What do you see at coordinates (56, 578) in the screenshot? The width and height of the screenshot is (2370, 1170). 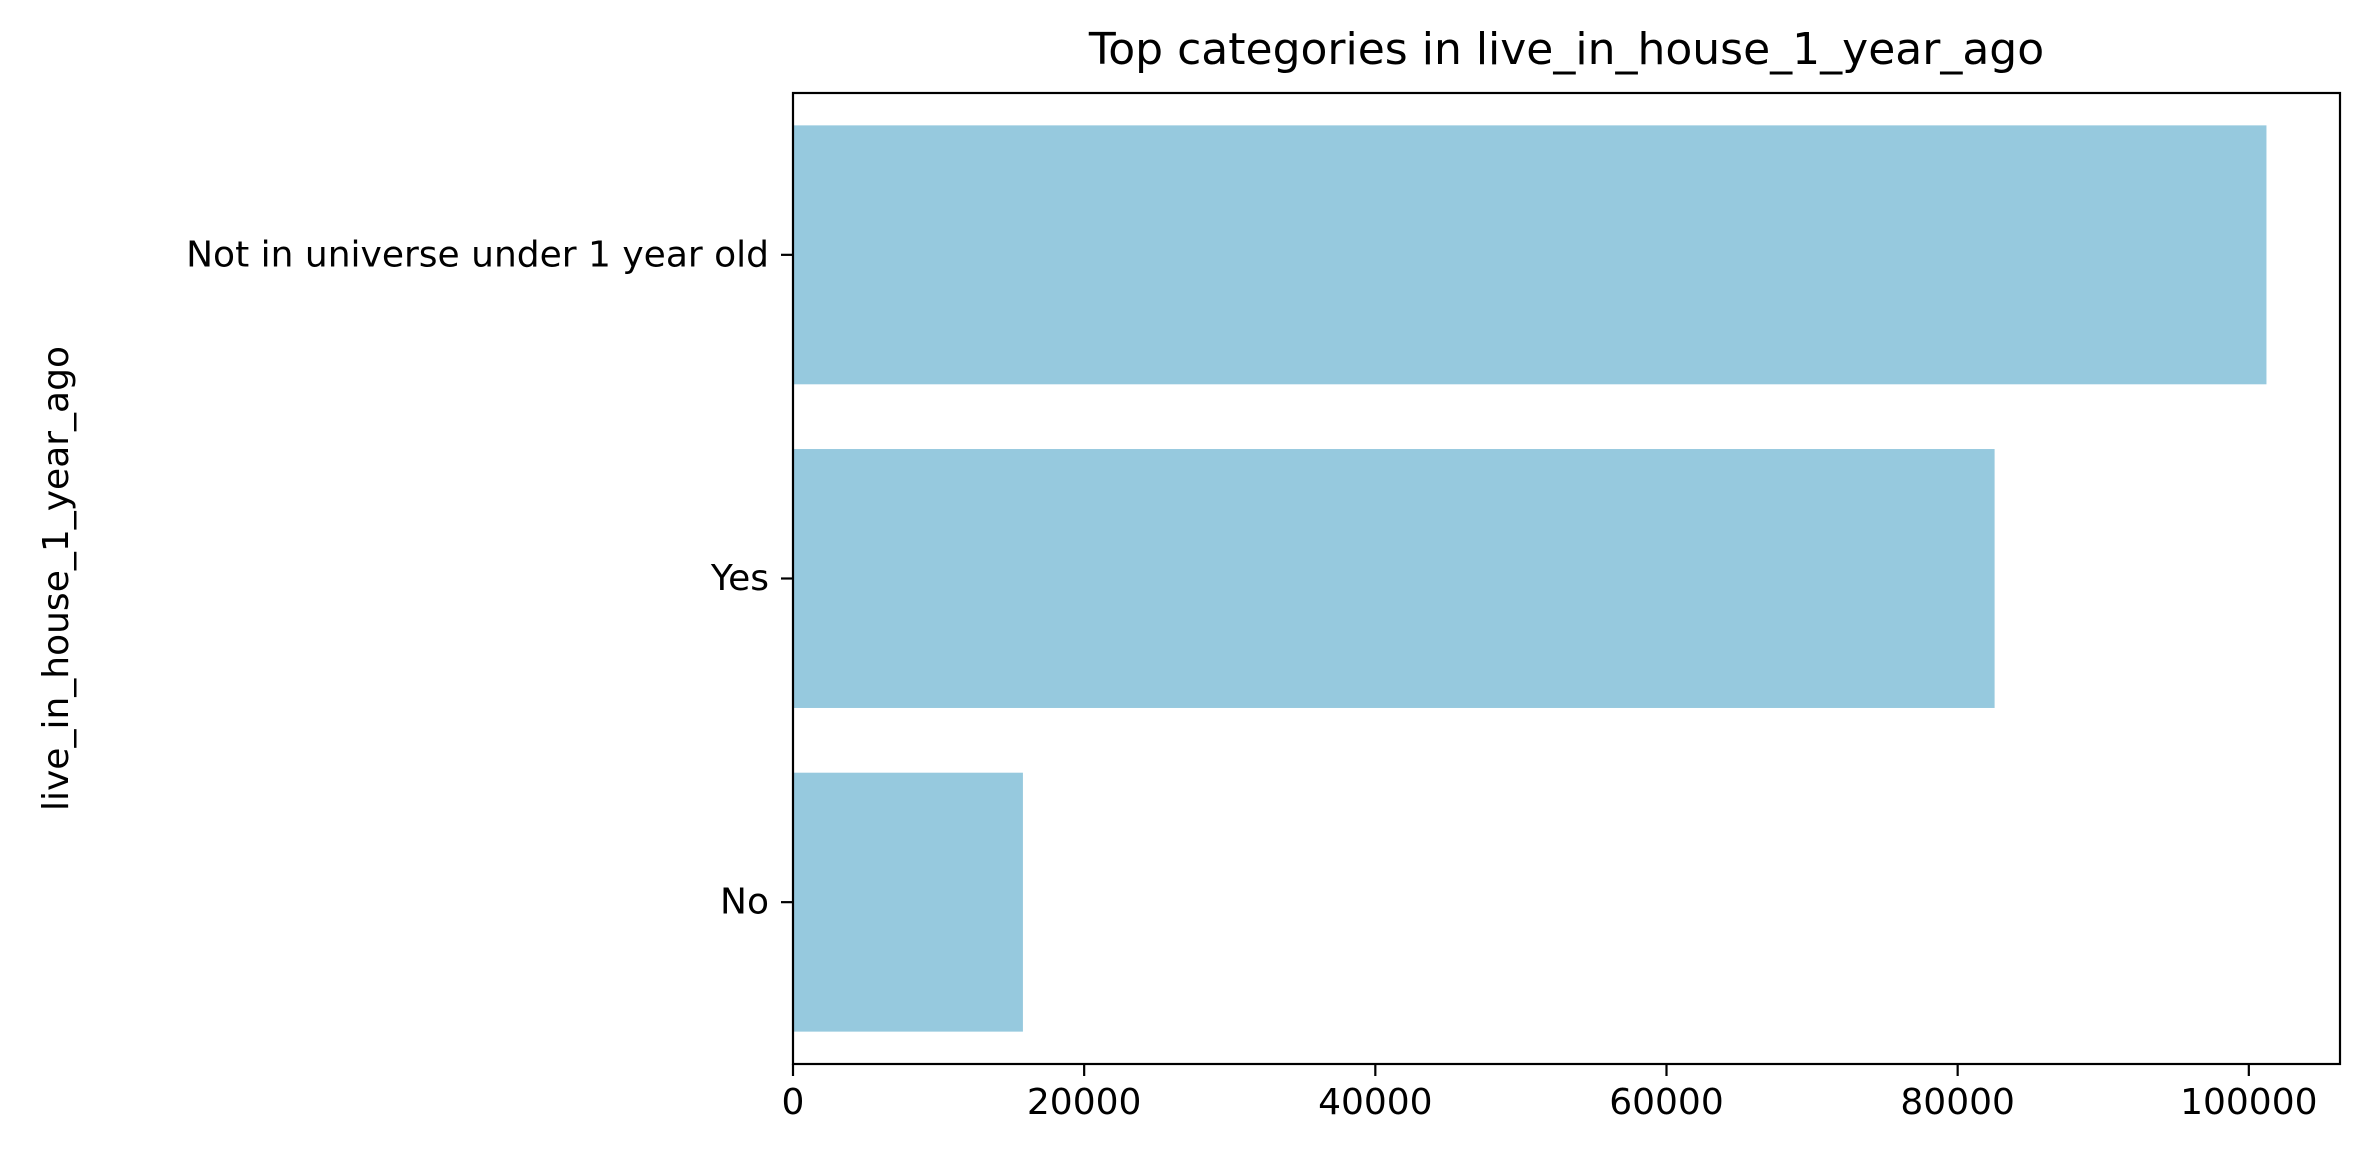 I see `y-axis-label: live_in_house_1_year_ago` at bounding box center [56, 578].